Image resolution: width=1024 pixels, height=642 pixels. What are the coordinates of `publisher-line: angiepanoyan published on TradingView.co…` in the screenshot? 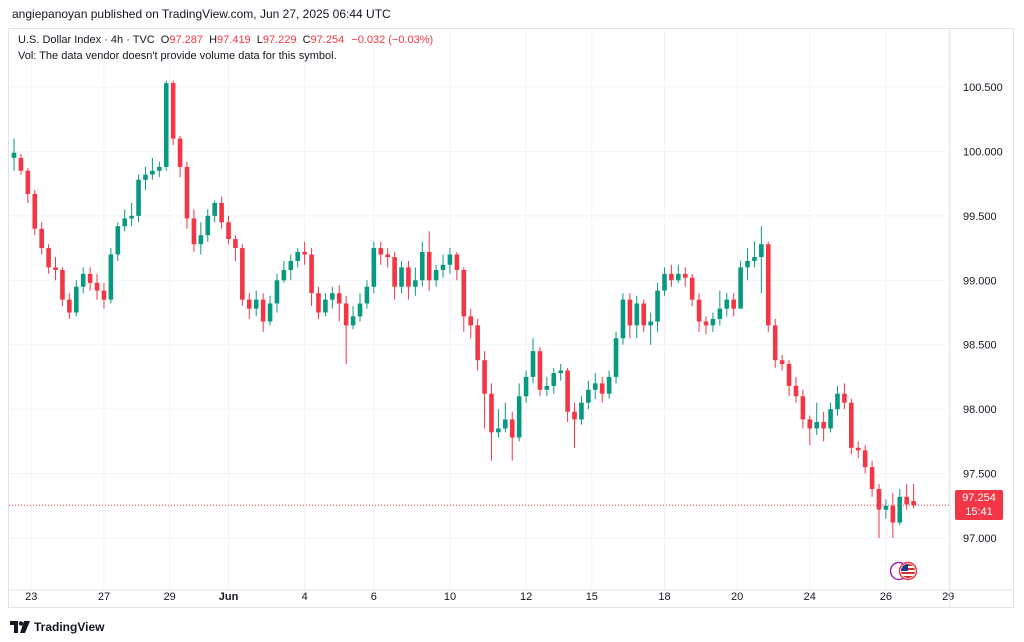 It's located at (201, 14).